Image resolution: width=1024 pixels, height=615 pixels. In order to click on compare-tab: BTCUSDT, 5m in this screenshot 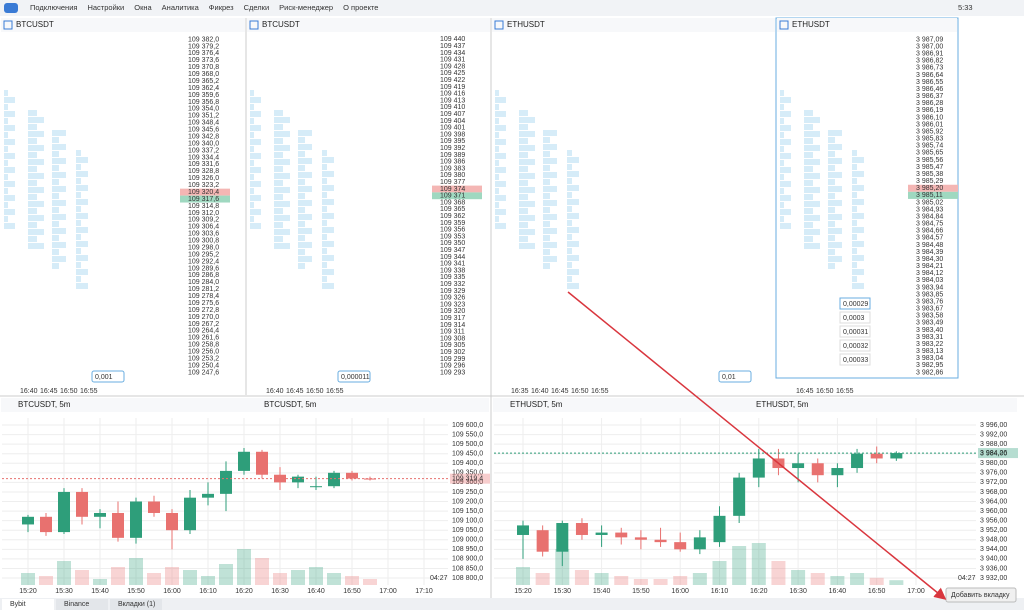, I will do `click(290, 404)`.